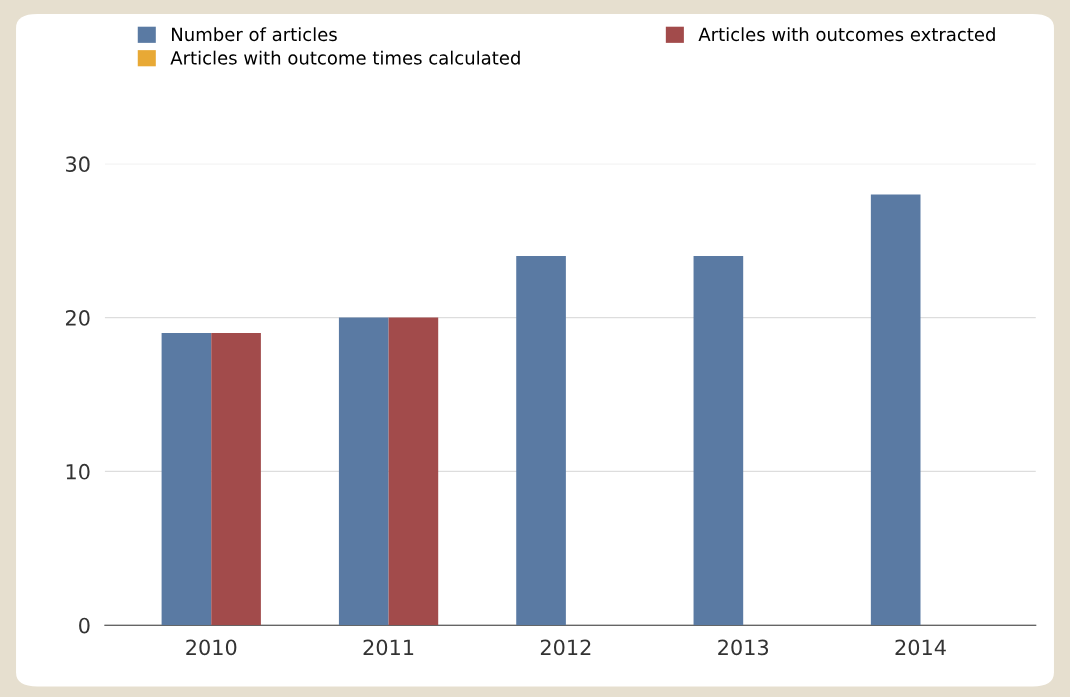  Describe the element at coordinates (743, 647) in the screenshot. I see `x-tick-label: 2013` at that location.